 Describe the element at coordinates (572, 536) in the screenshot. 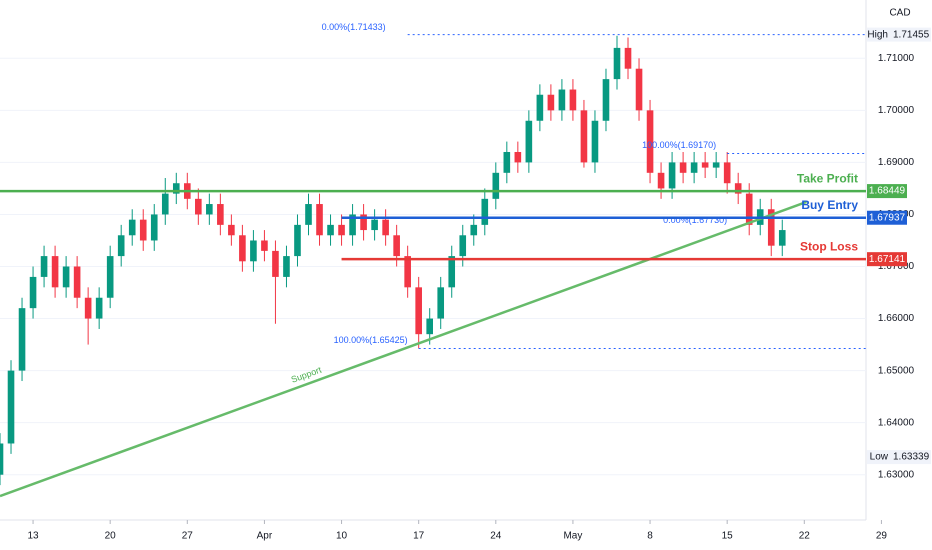

I see `x-tick-label: May` at that location.